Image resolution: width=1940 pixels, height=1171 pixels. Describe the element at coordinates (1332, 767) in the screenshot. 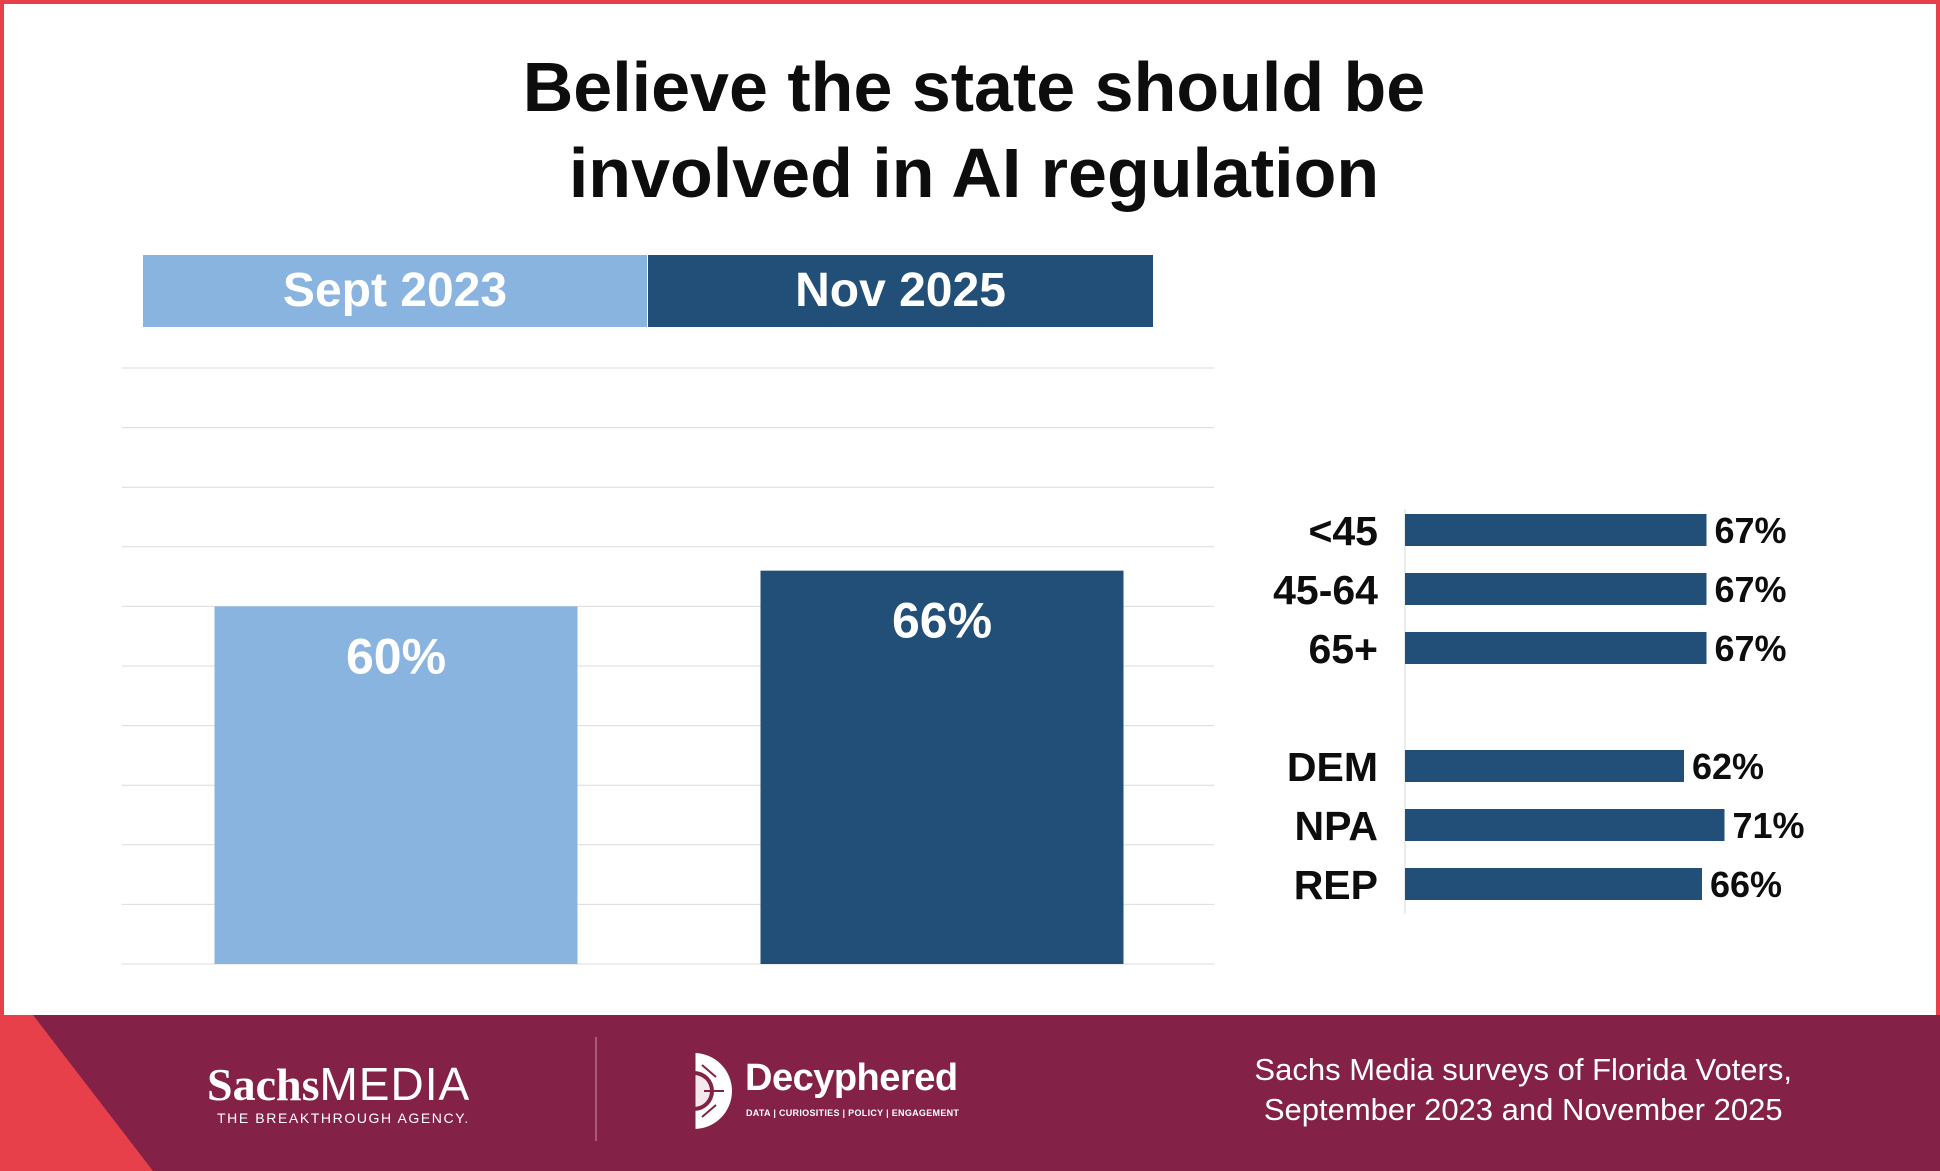

I see `subgroup-label: DEM` at that location.